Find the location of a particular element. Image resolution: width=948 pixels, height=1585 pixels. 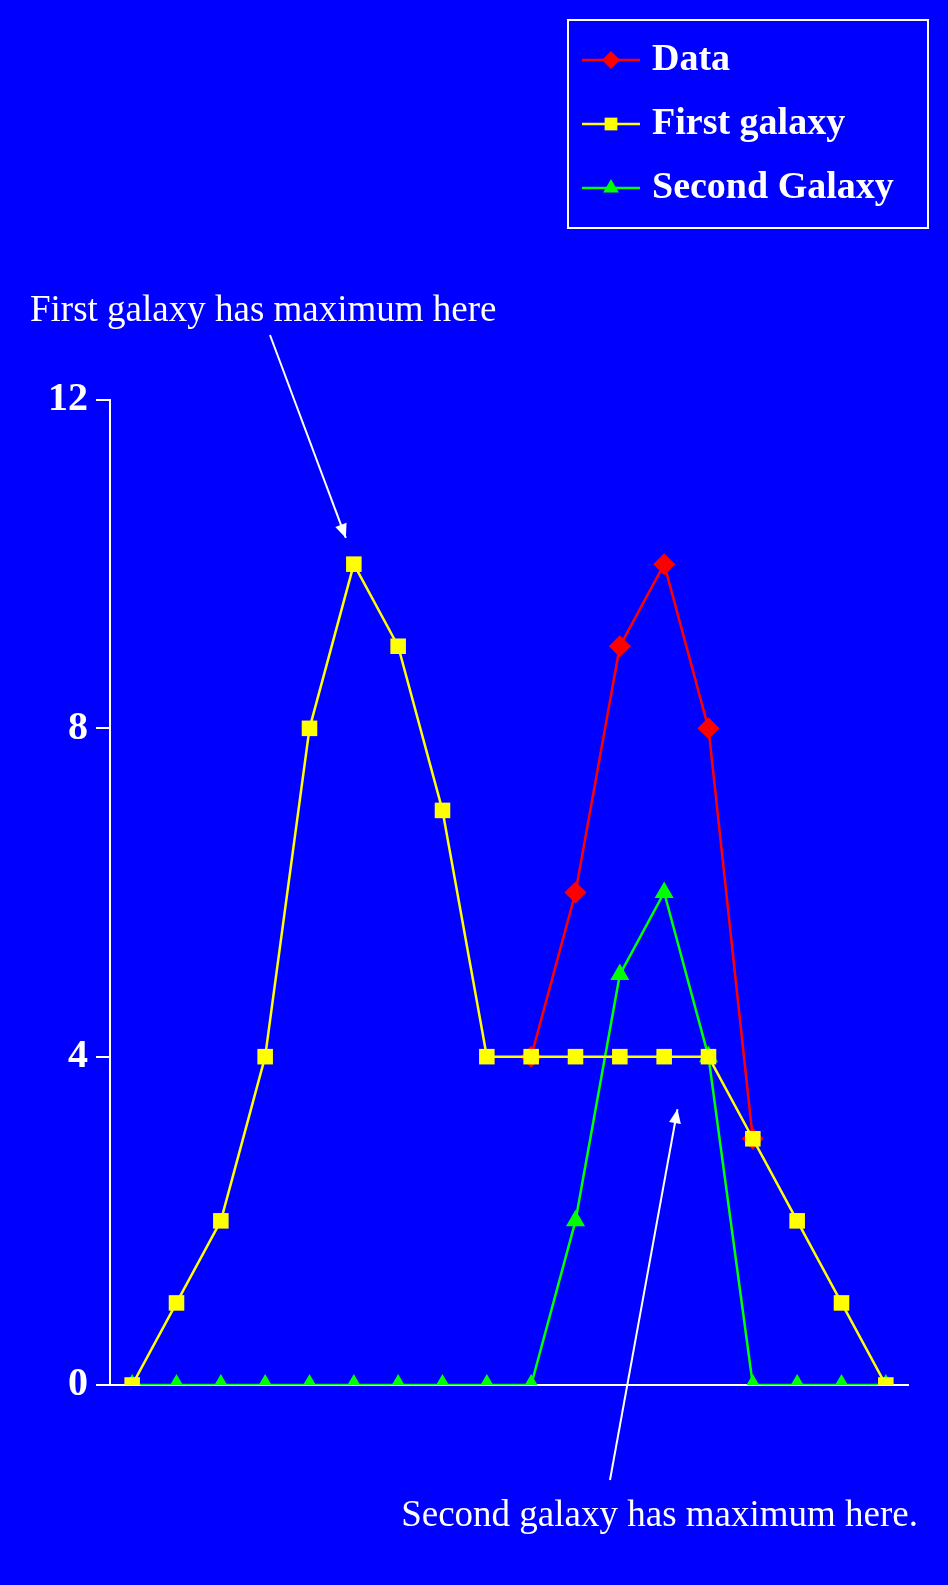

y-tick-label: 0 is located at coordinates (78, 1382).